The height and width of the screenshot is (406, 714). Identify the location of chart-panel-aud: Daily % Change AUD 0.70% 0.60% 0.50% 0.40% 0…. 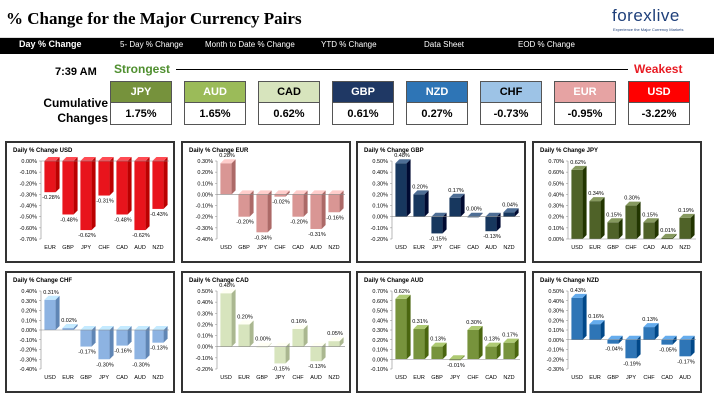
(441, 332).